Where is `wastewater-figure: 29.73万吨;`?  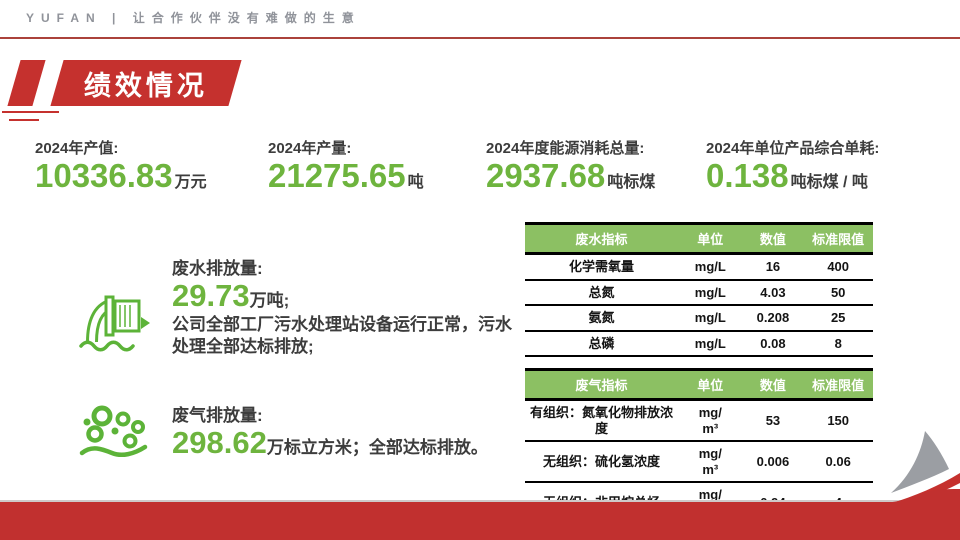
wastewater-figure: 29.73万吨; is located at coordinates (348, 295).